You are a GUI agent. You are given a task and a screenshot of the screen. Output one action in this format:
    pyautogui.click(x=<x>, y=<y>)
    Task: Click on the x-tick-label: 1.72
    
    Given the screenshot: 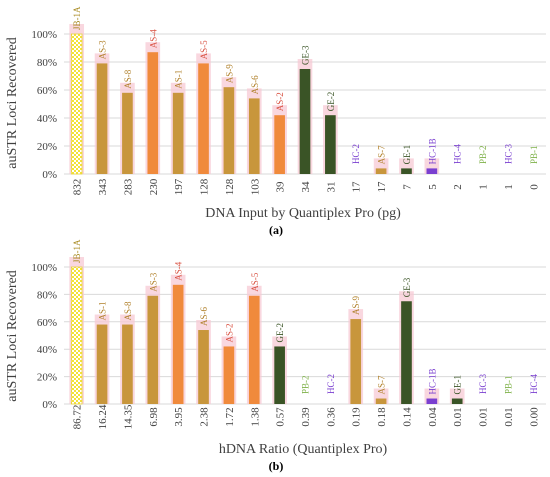 What is the action you would take?
    pyautogui.click(x=230, y=416)
    